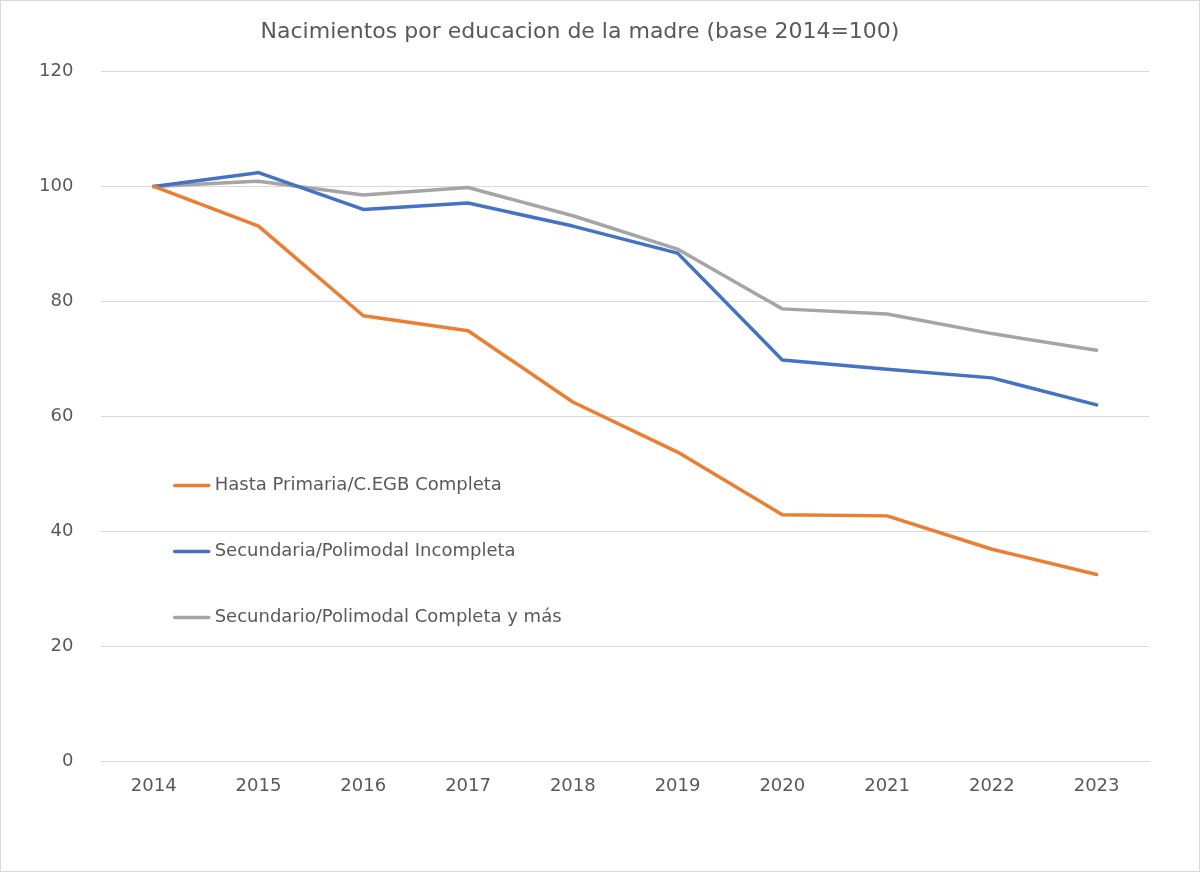 Image resolution: width=1200 pixels, height=872 pixels. Describe the element at coordinates (67, 760) in the screenshot. I see `y-tick-label: 0` at that location.